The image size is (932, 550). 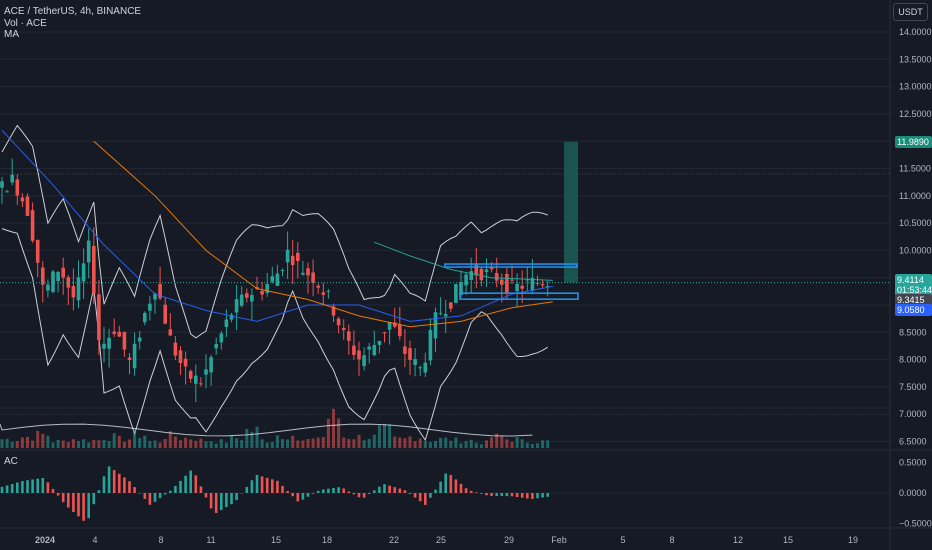 I want to click on ma-legend: MA, so click(x=11, y=34).